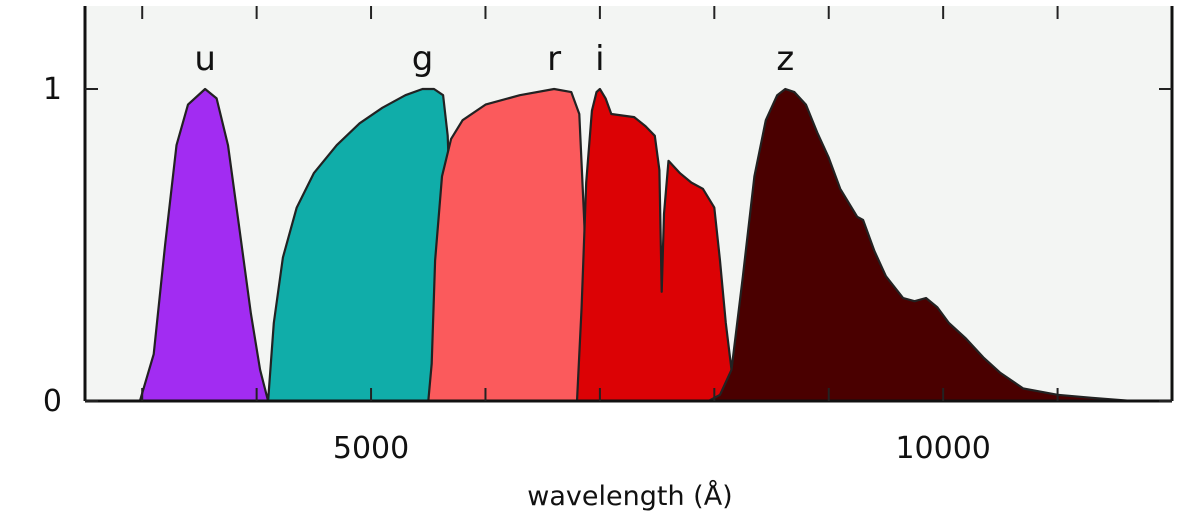 This screenshot has height=523, width=1192. I want to click on series-r-label: r, so click(554, 59).